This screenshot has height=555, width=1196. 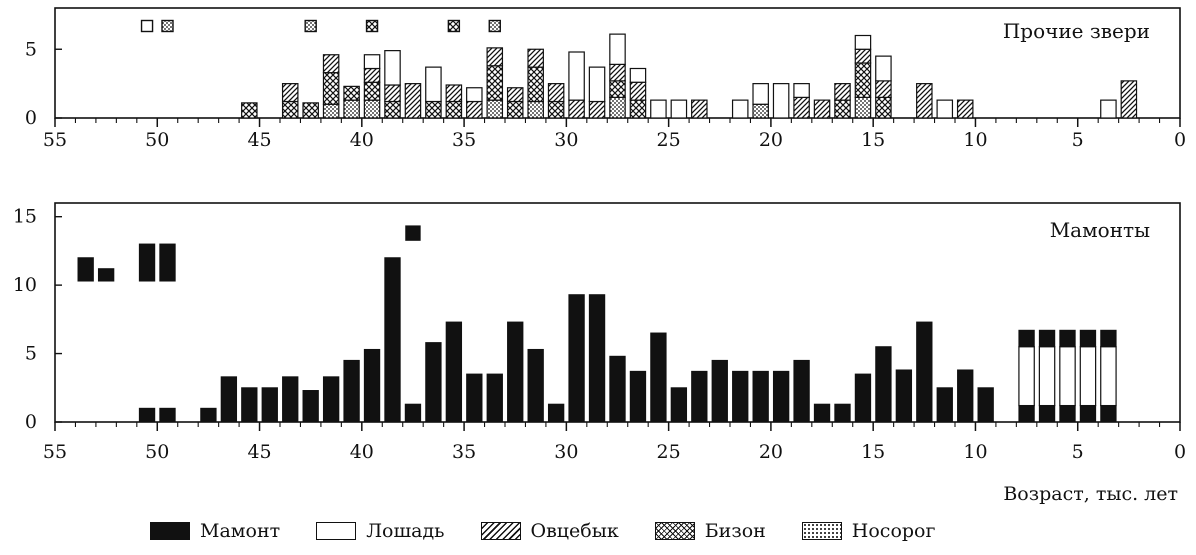 What do you see at coordinates (55, 452) in the screenshot?
I see `x-tick-label: 55` at bounding box center [55, 452].